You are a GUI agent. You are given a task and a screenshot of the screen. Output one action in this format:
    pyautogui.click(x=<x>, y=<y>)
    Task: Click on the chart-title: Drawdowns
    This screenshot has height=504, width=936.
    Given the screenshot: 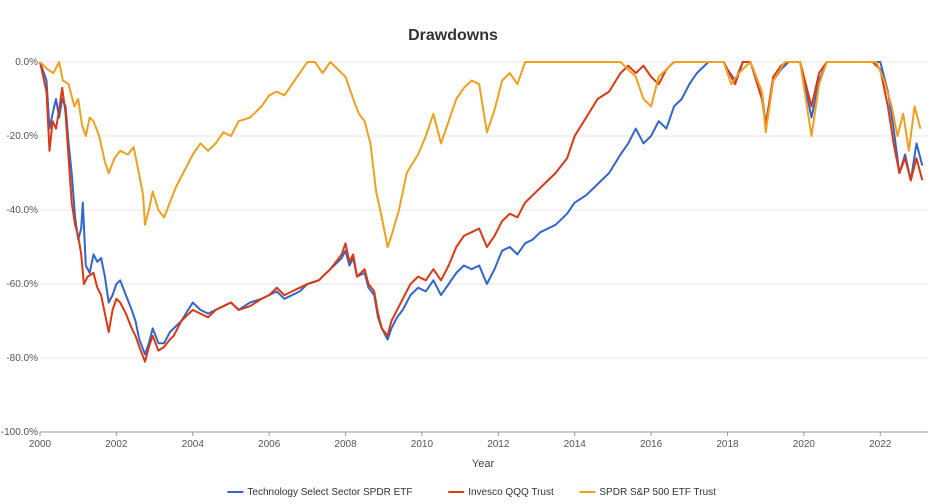 What is the action you would take?
    pyautogui.click(x=453, y=35)
    